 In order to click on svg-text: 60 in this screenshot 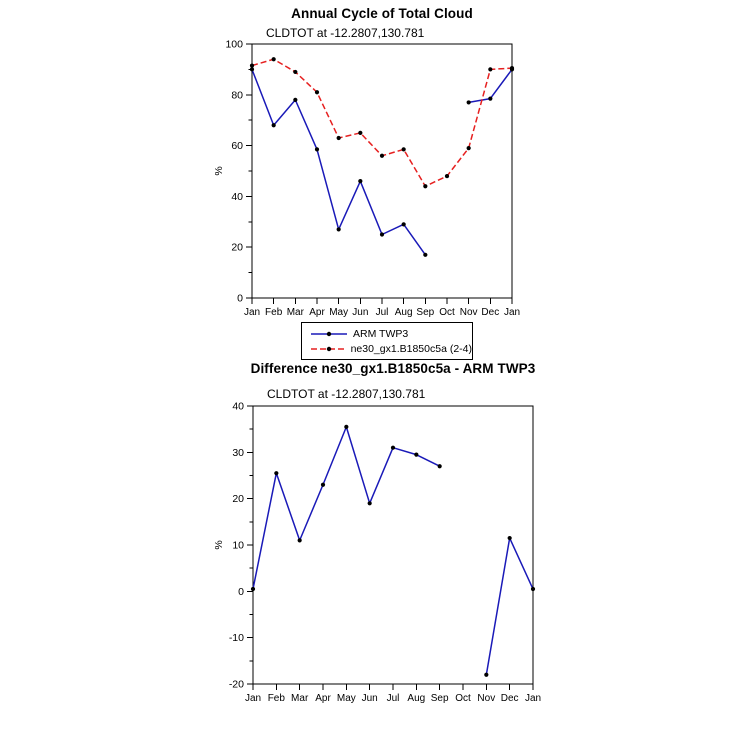, I will do `click(237, 146)`.